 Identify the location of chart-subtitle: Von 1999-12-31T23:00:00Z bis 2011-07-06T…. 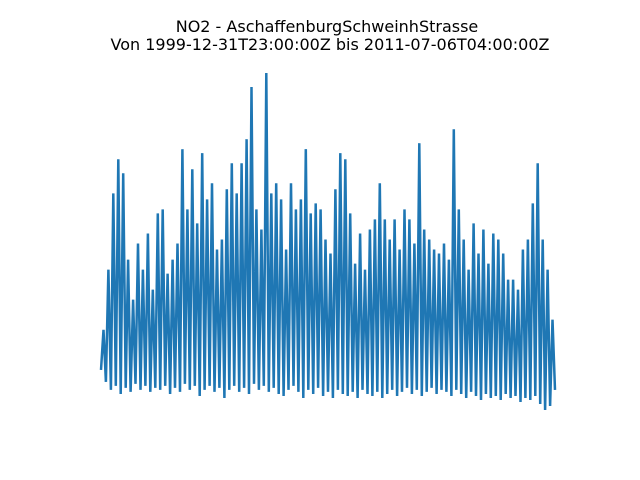
(330, 44).